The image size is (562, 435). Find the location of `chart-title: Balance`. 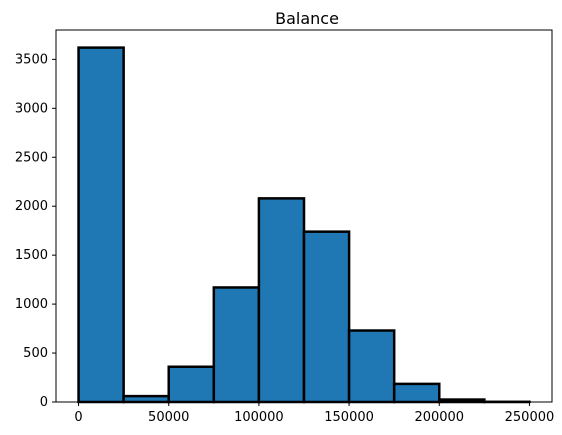

chart-title: Balance is located at coordinates (307, 18).